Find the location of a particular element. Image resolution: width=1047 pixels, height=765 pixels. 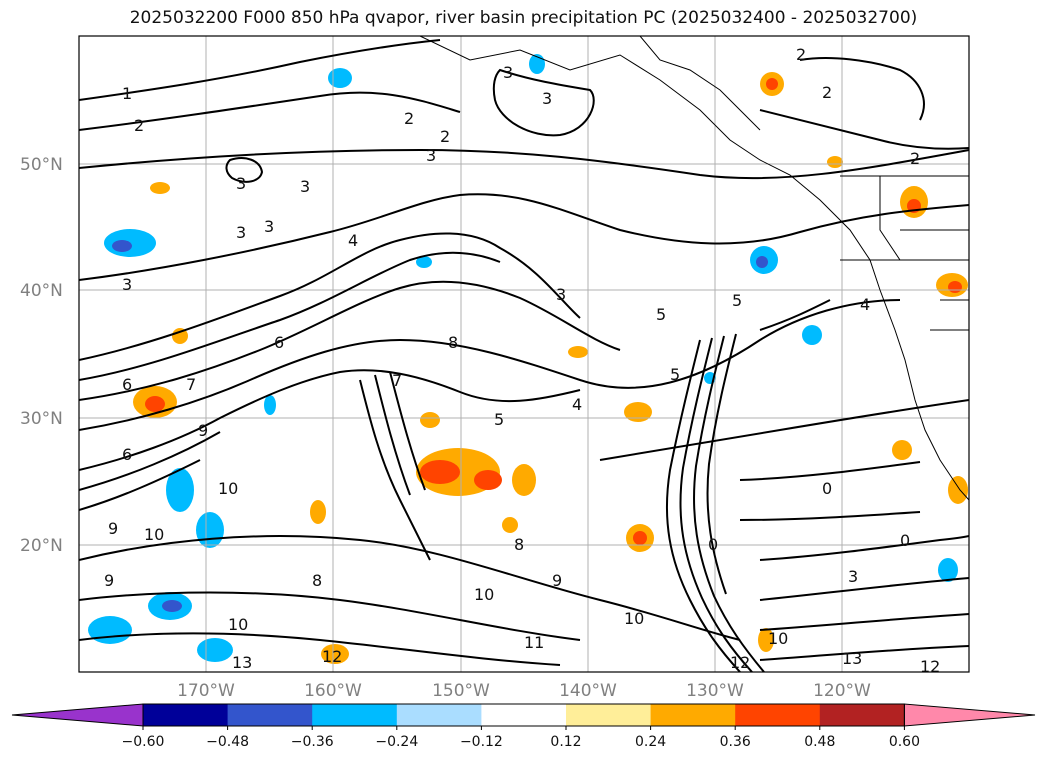

colorbar-tick-label: 0.48 is located at coordinates (819, 742).